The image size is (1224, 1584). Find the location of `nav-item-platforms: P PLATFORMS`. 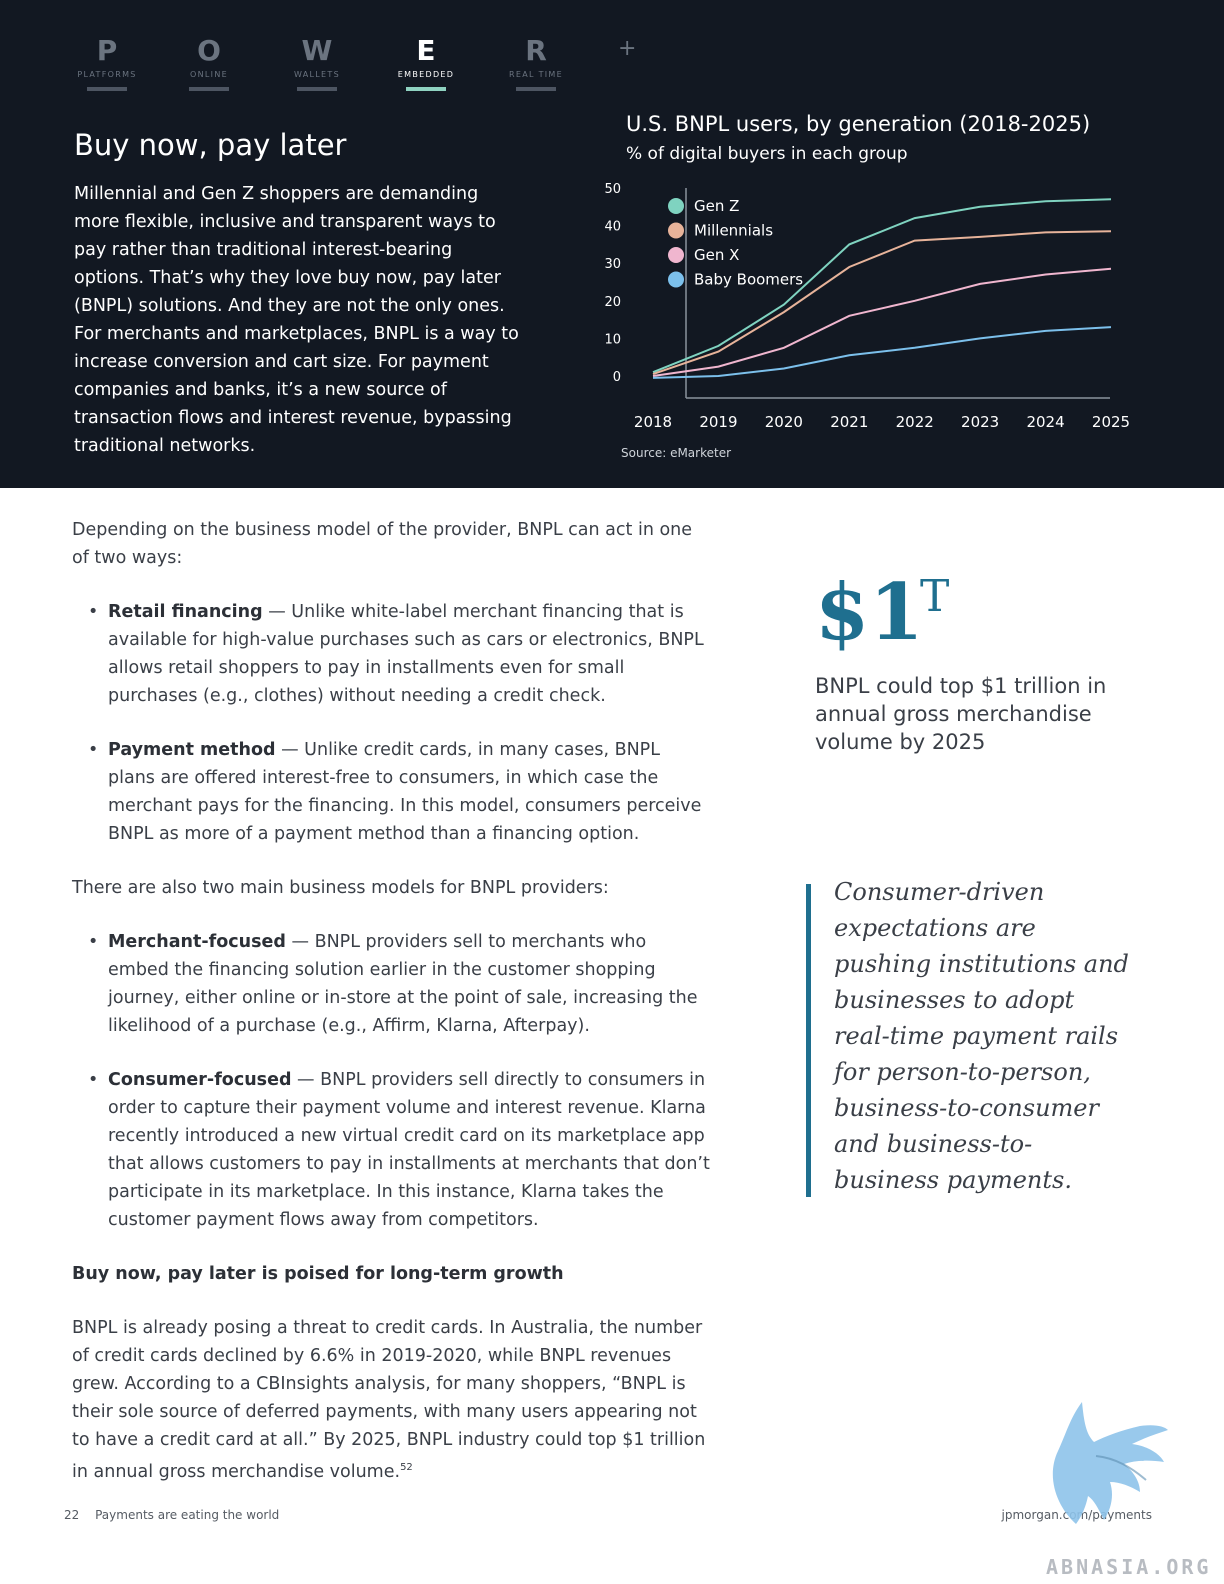

nav-item-platforms: P PLATFORMS is located at coordinates (107, 62).